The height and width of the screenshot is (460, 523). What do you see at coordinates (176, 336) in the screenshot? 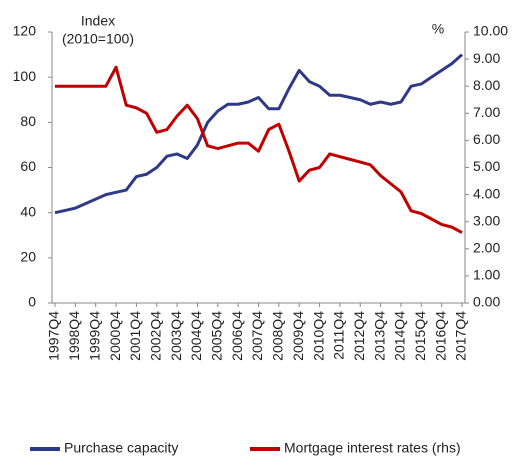
I see `x-tick-label: 2003Q4` at bounding box center [176, 336].